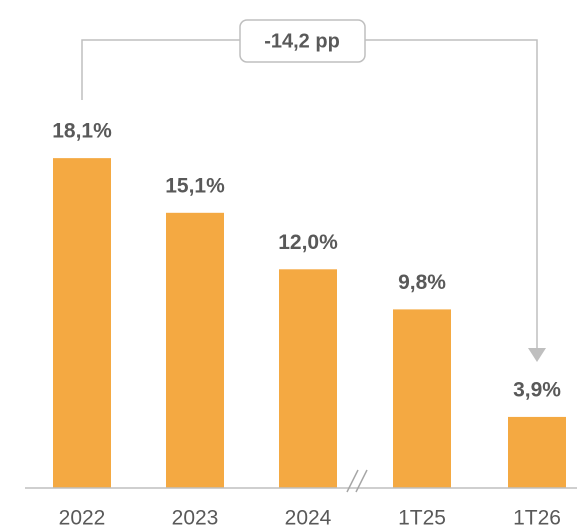 This screenshot has height=531, width=577. I want to click on bracket-left, so click(160, 69).